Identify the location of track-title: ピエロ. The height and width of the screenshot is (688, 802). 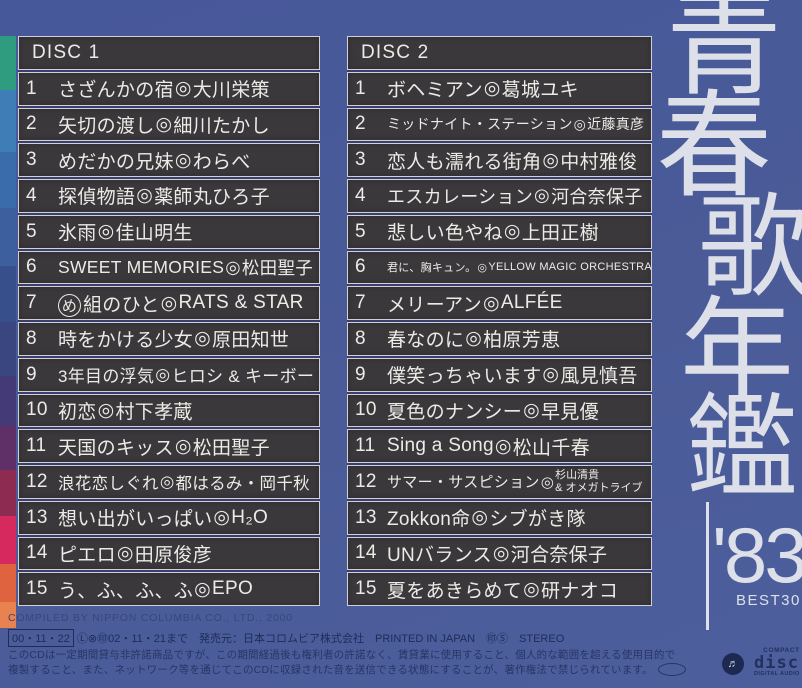
(87, 555).